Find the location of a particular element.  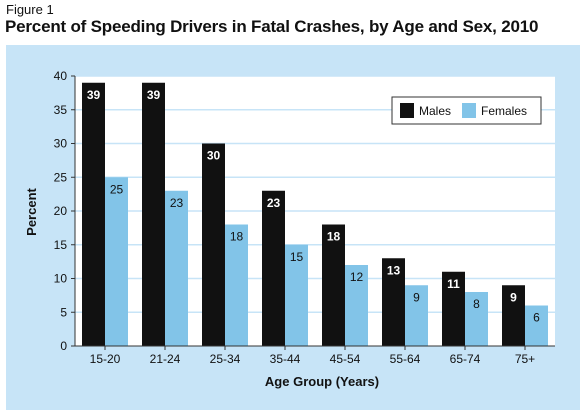

data-label: 30 is located at coordinates (214, 156).